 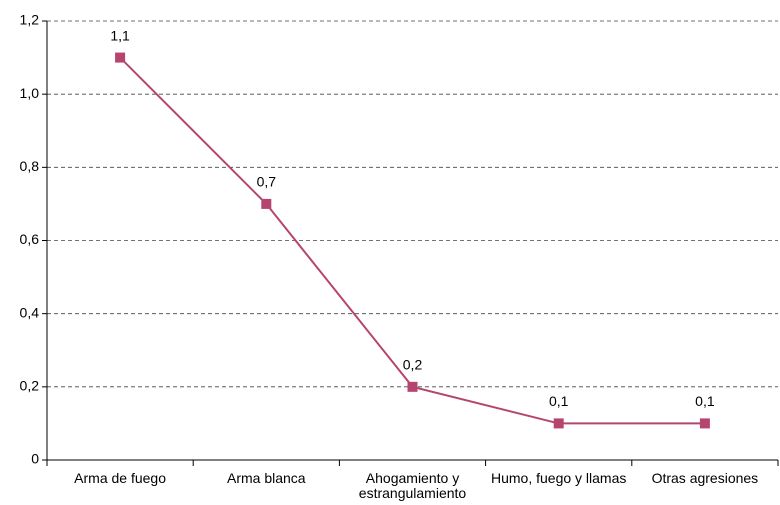 I want to click on data-label: 0,7, so click(x=267, y=182).